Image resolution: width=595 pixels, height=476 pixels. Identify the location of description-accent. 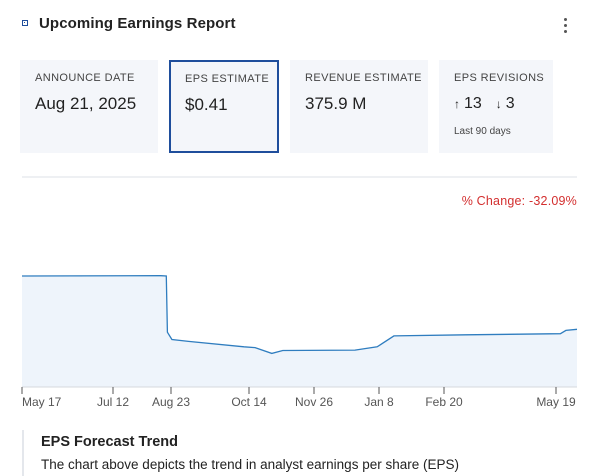
(23, 453).